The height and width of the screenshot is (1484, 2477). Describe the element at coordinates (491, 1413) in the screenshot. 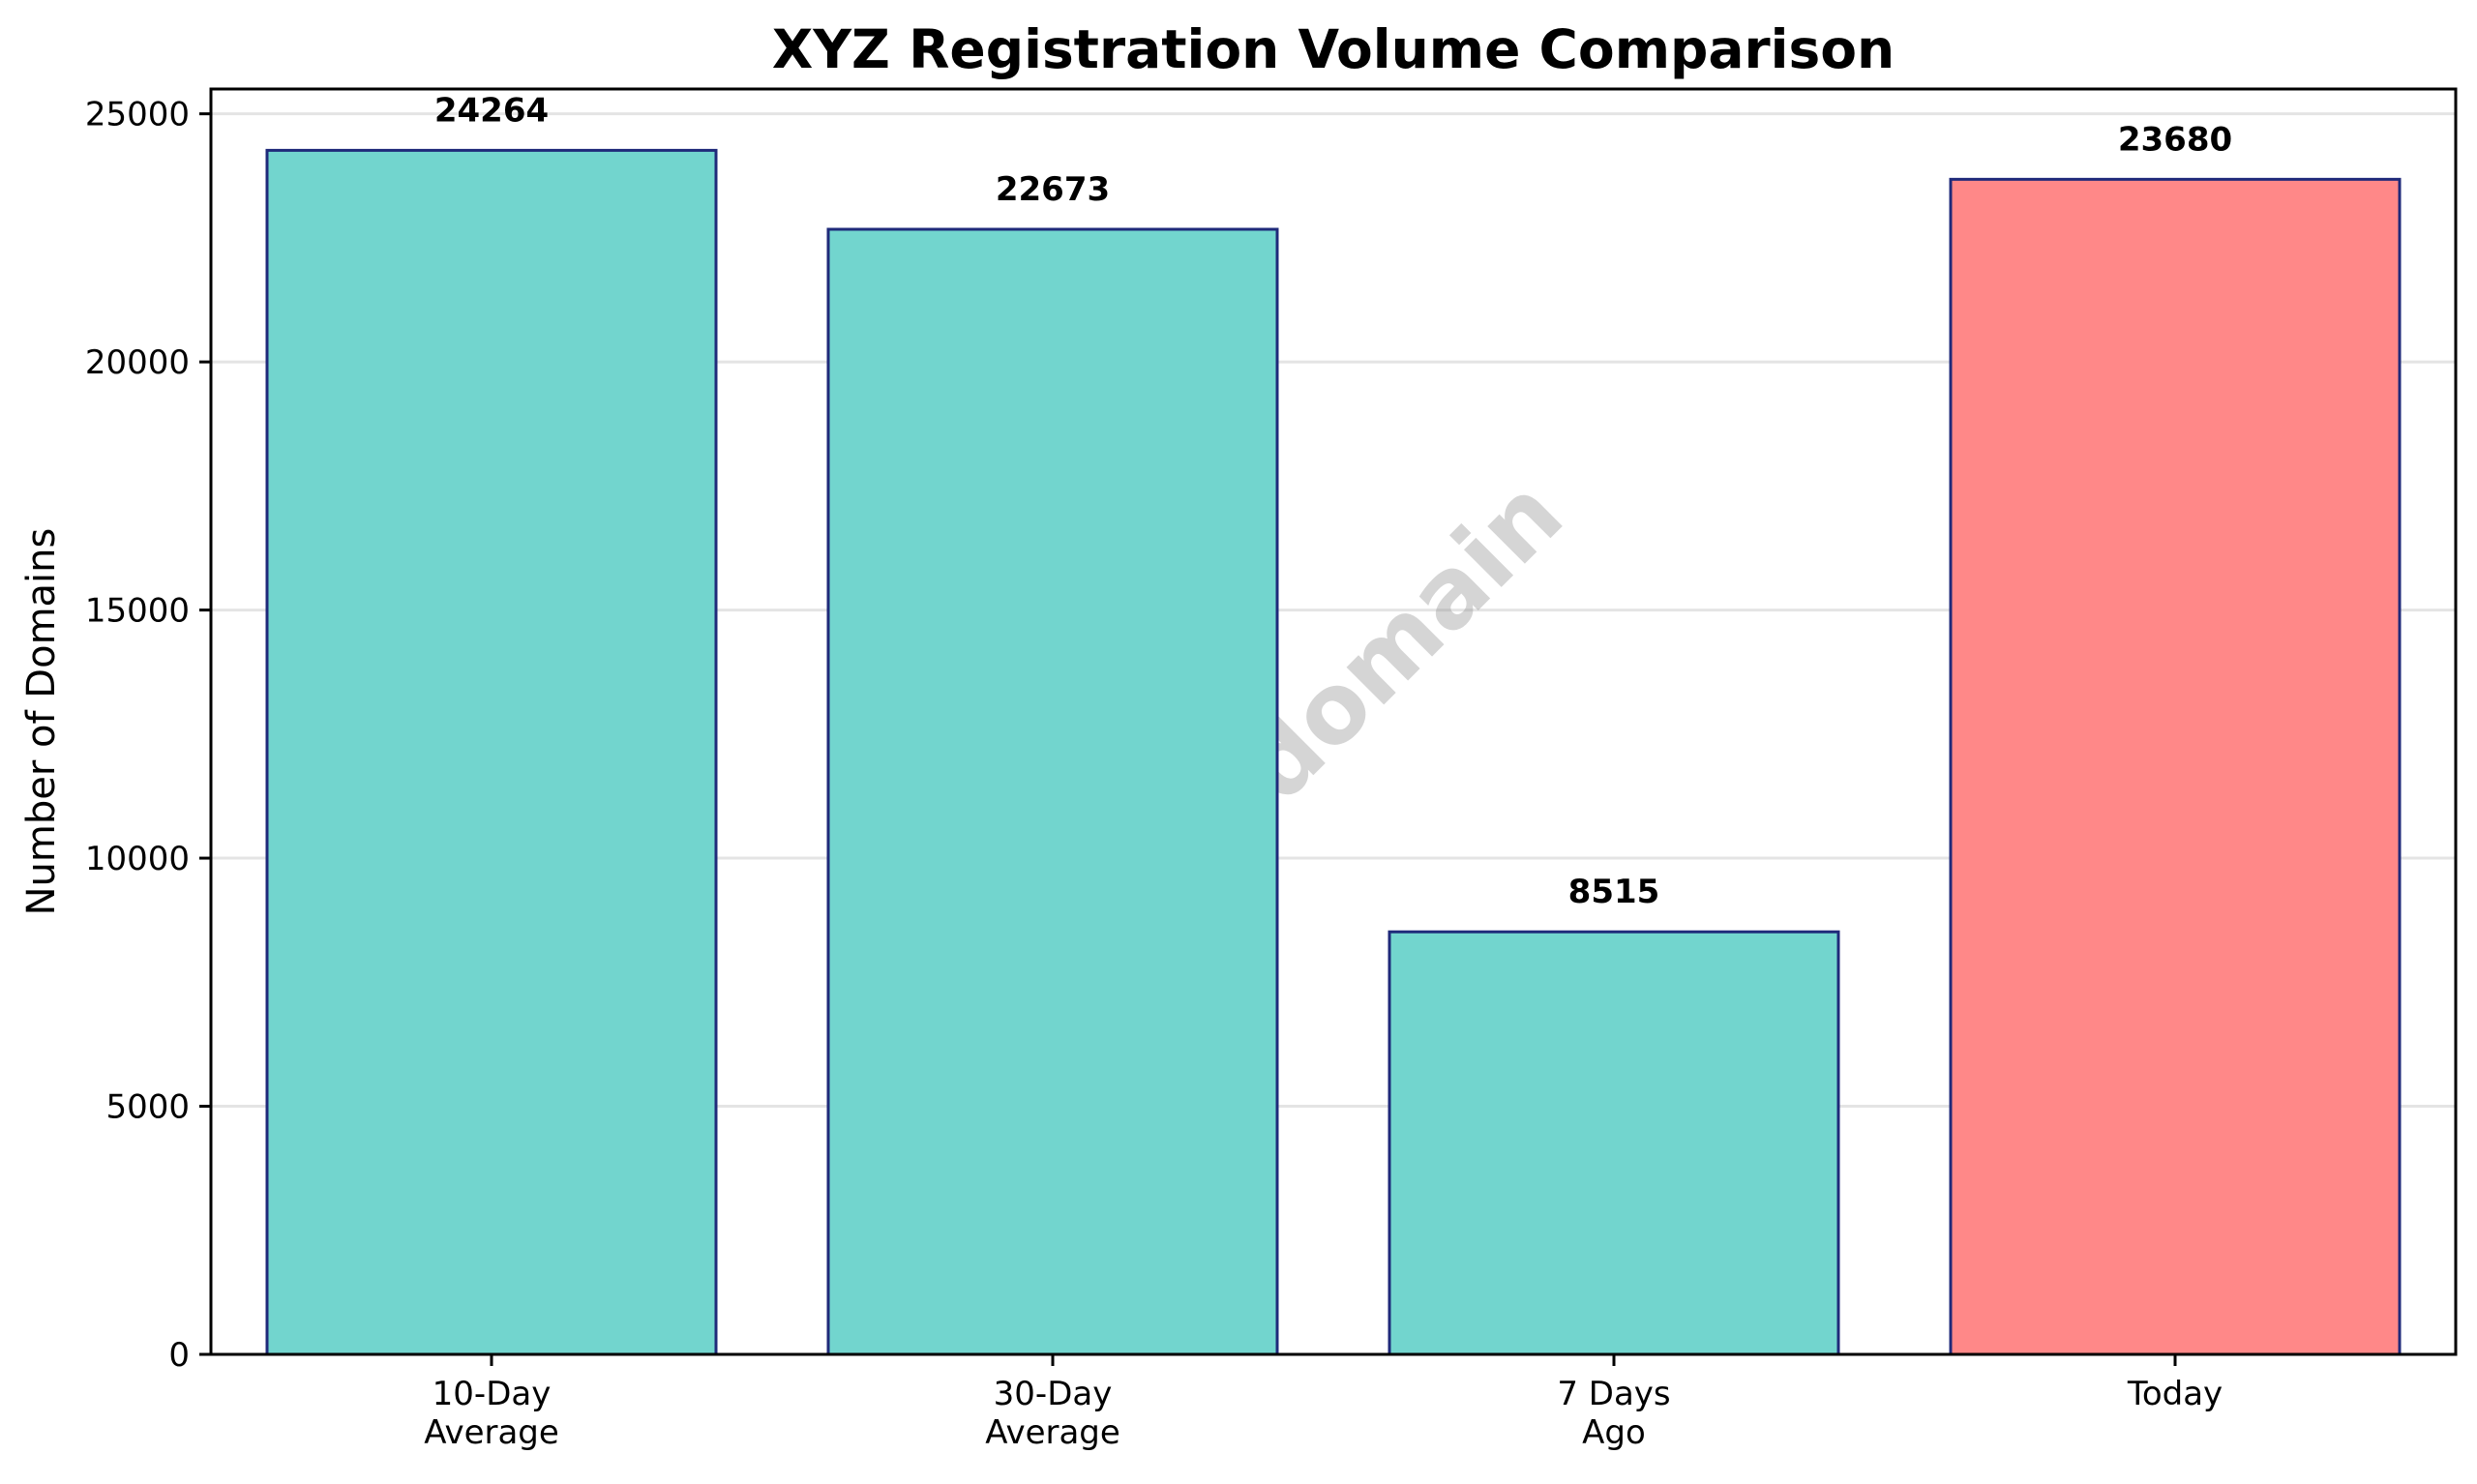

I see `x-tick-label: 10-Day Average` at that location.